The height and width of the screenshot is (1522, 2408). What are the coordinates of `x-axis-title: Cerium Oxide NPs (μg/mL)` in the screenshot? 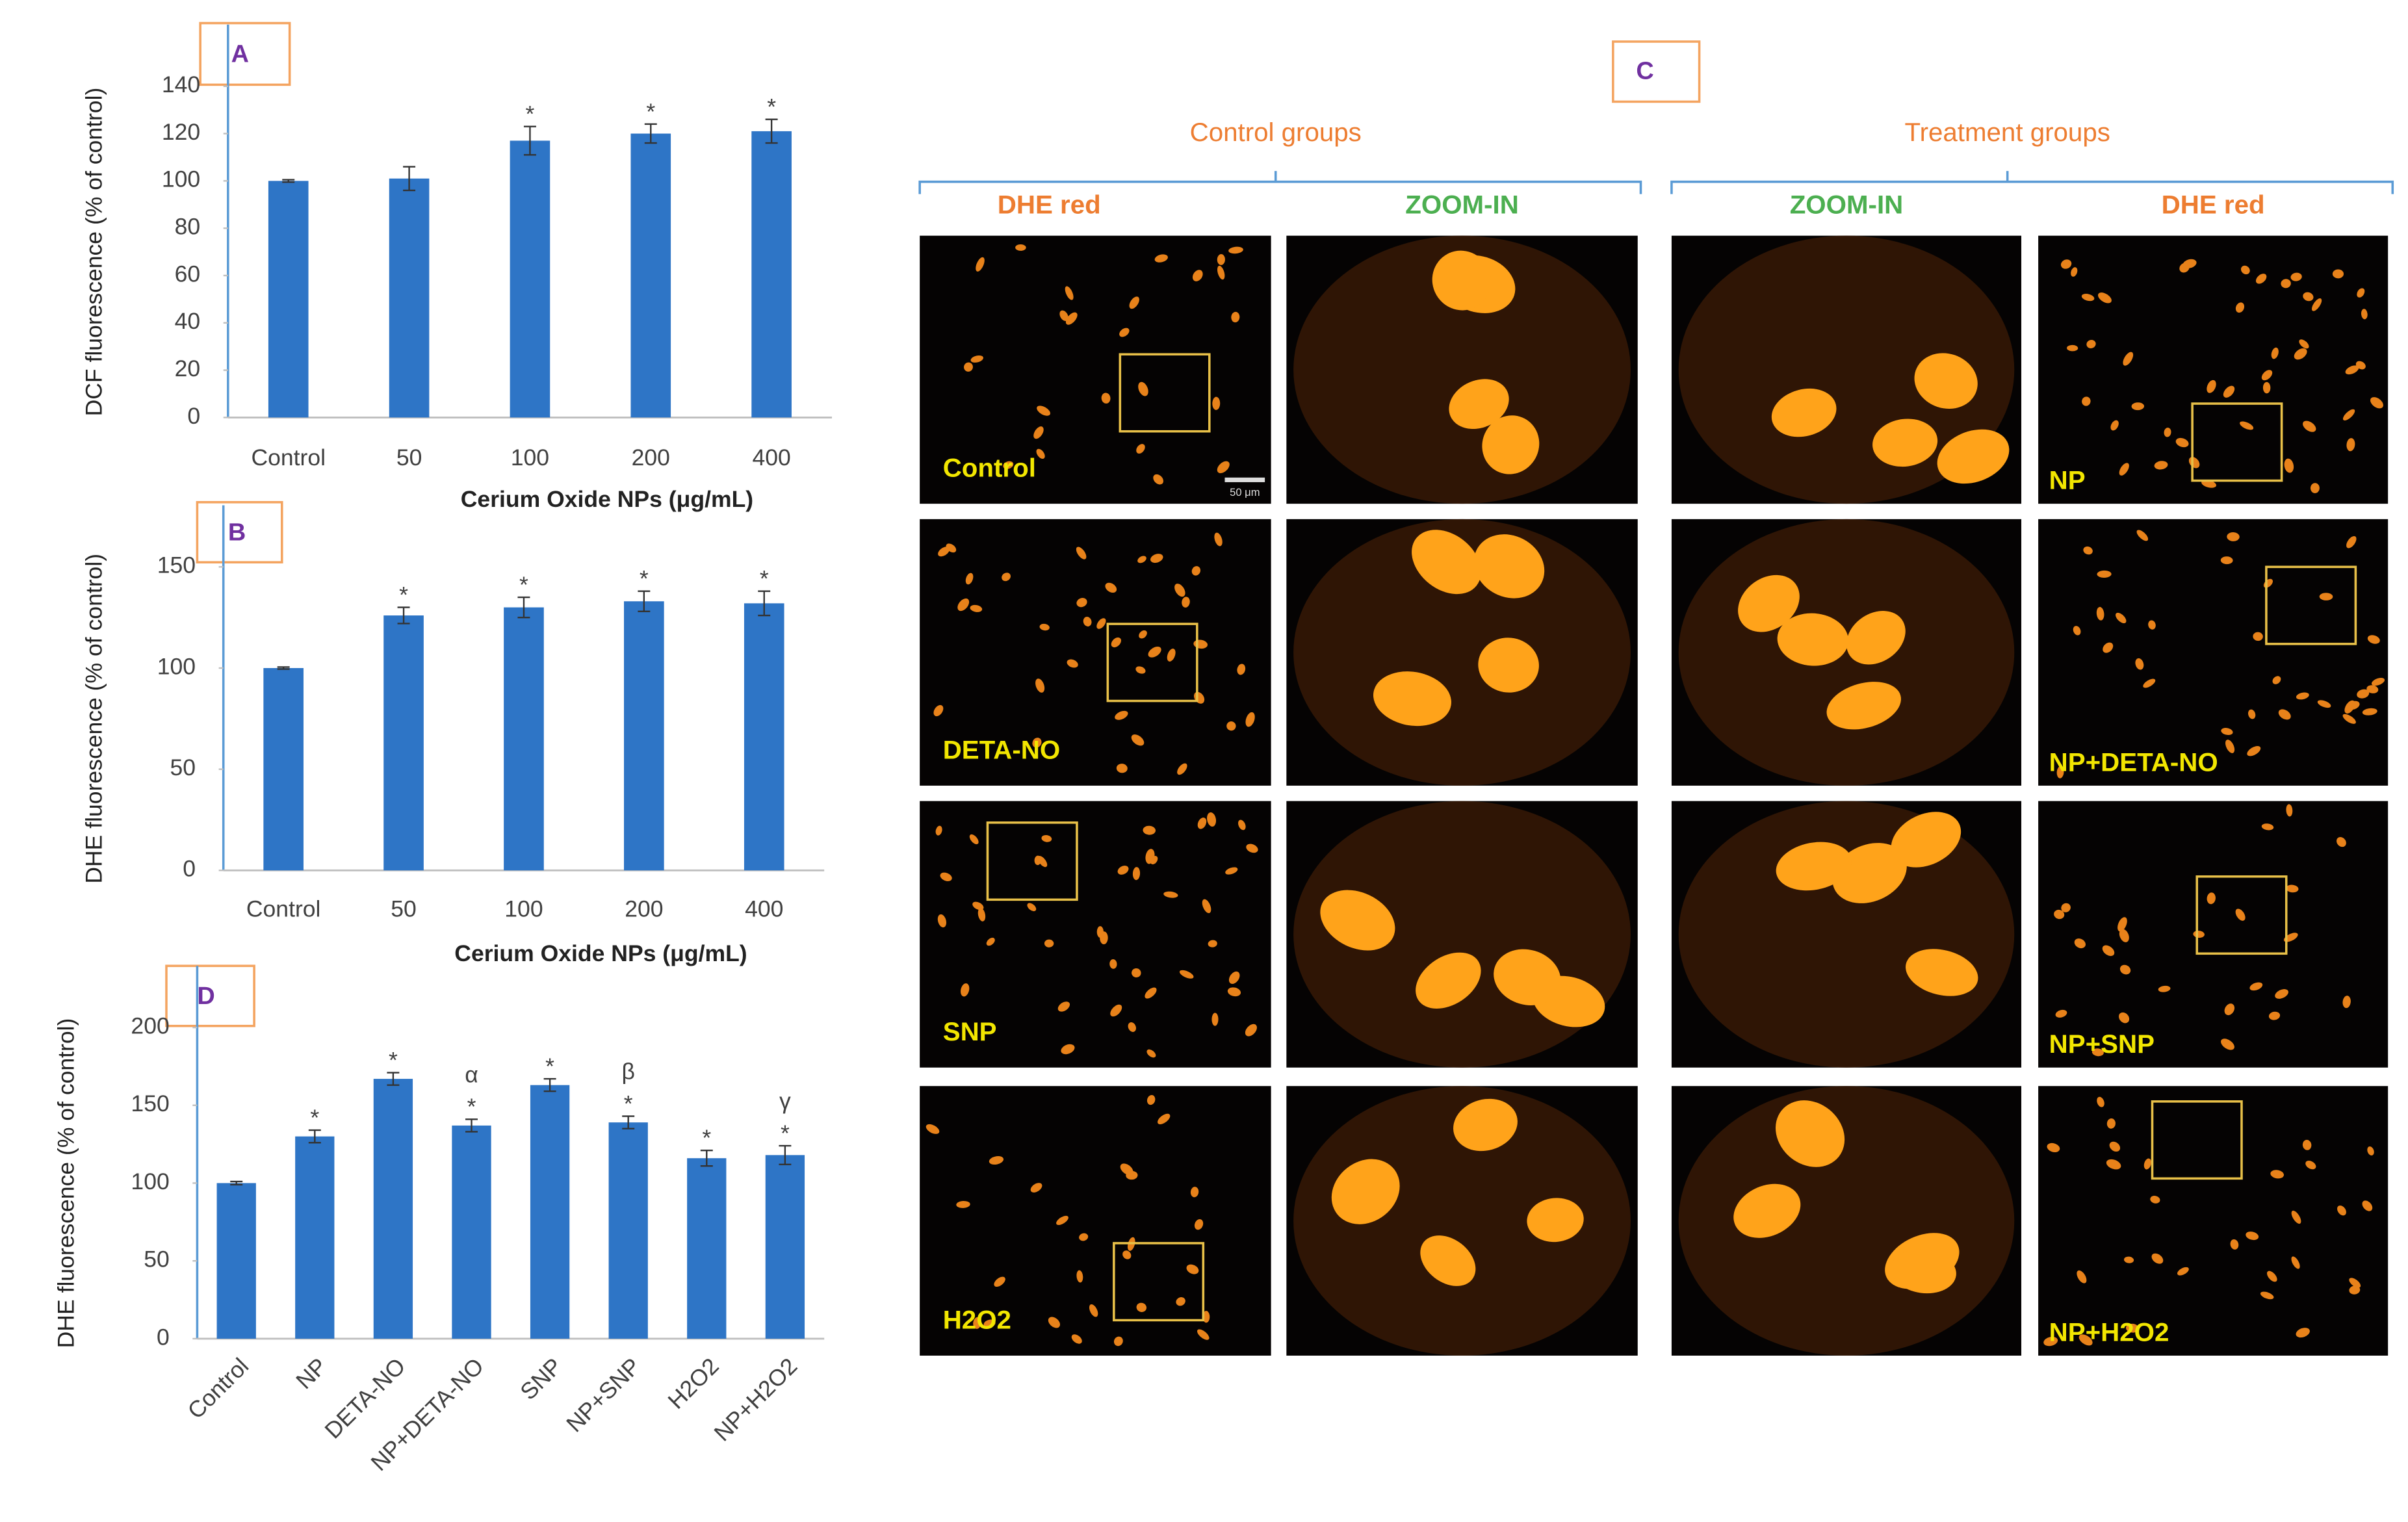 It's located at (607, 499).